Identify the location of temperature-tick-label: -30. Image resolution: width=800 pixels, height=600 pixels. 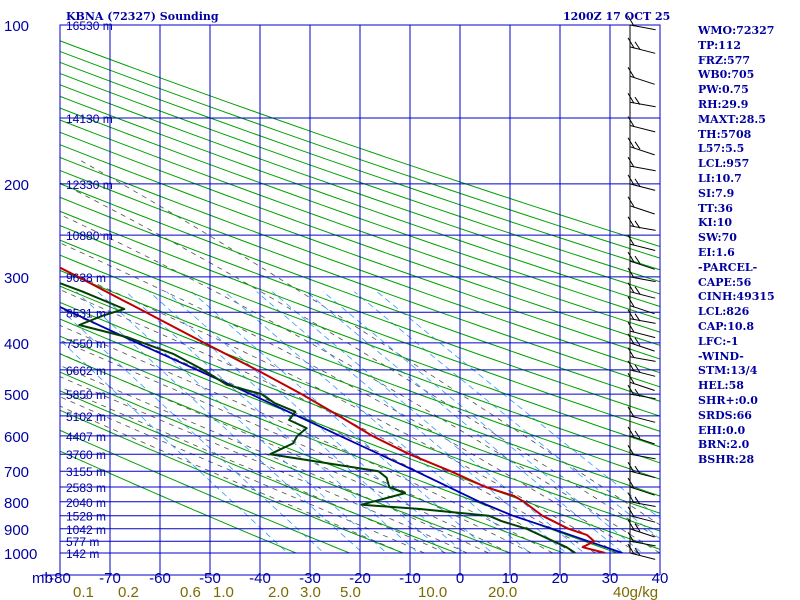
(310, 578).